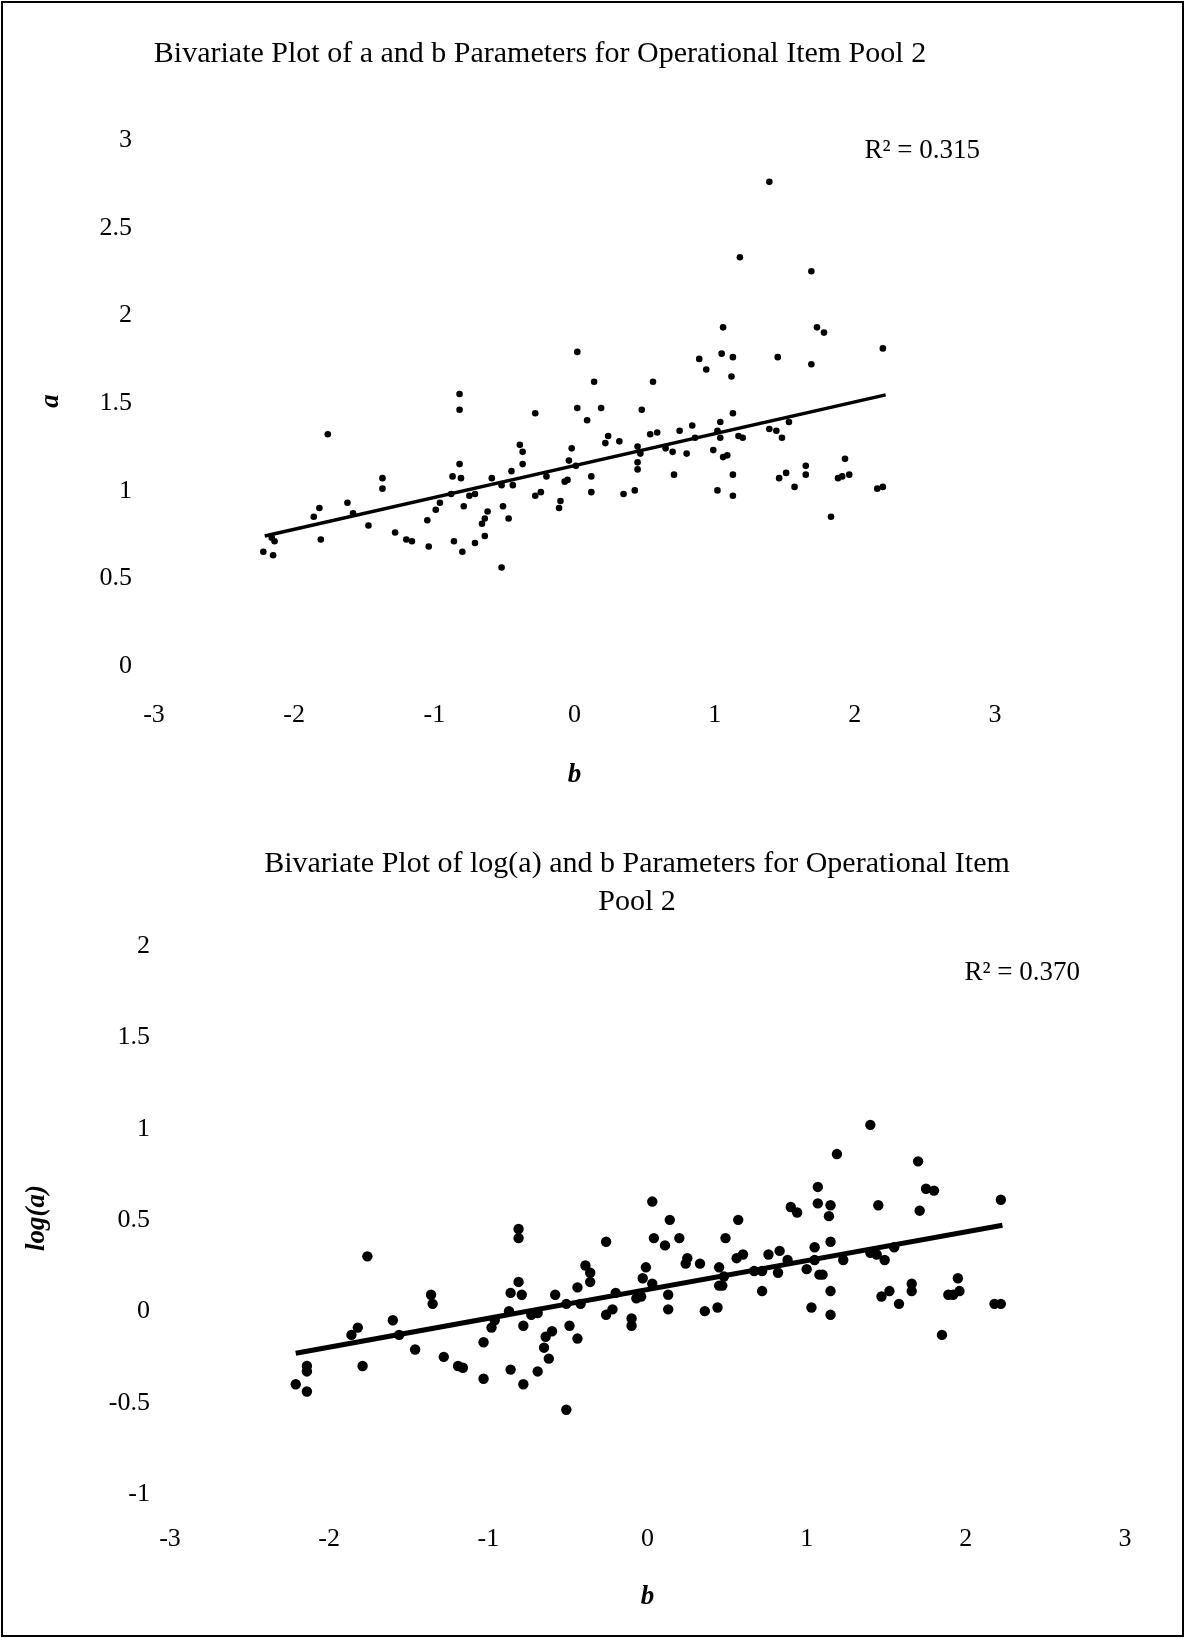 The image size is (1185, 1638). I want to click on annotation: R² = 0.370, so click(1022, 971).